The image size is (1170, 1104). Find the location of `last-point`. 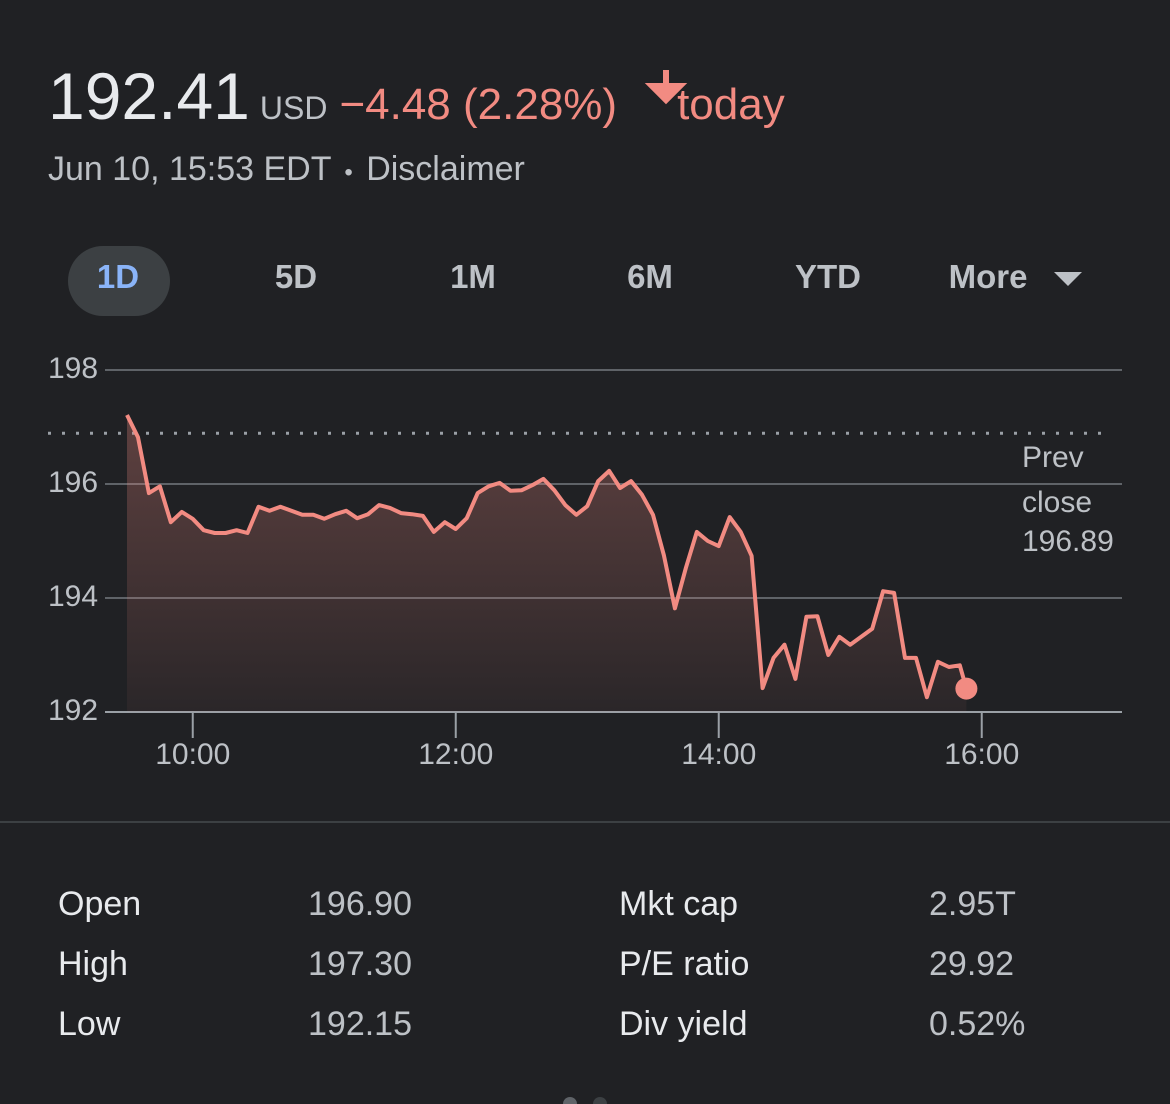

last-point is located at coordinates (966, 688).